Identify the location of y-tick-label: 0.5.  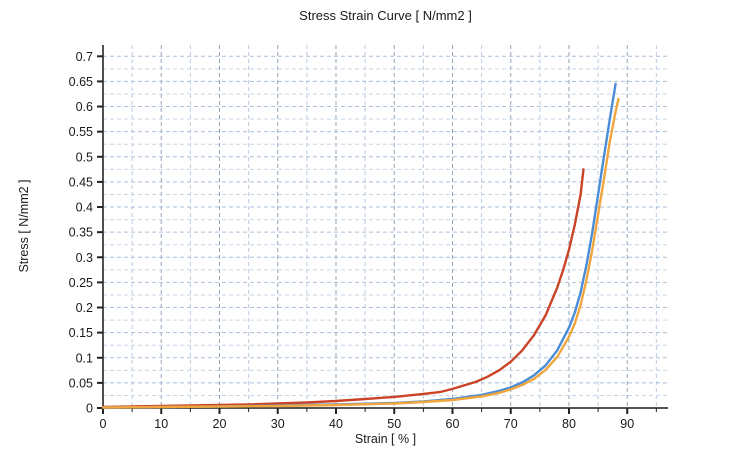
(84, 157).